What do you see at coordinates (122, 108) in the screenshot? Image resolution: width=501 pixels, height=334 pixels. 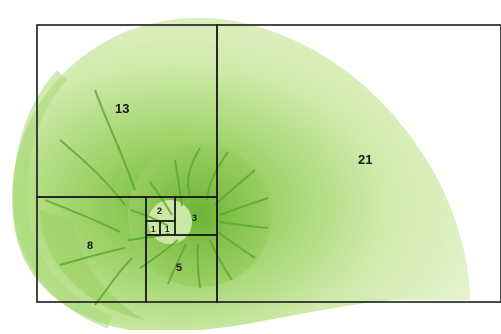 I see `label-13: 13` at bounding box center [122, 108].